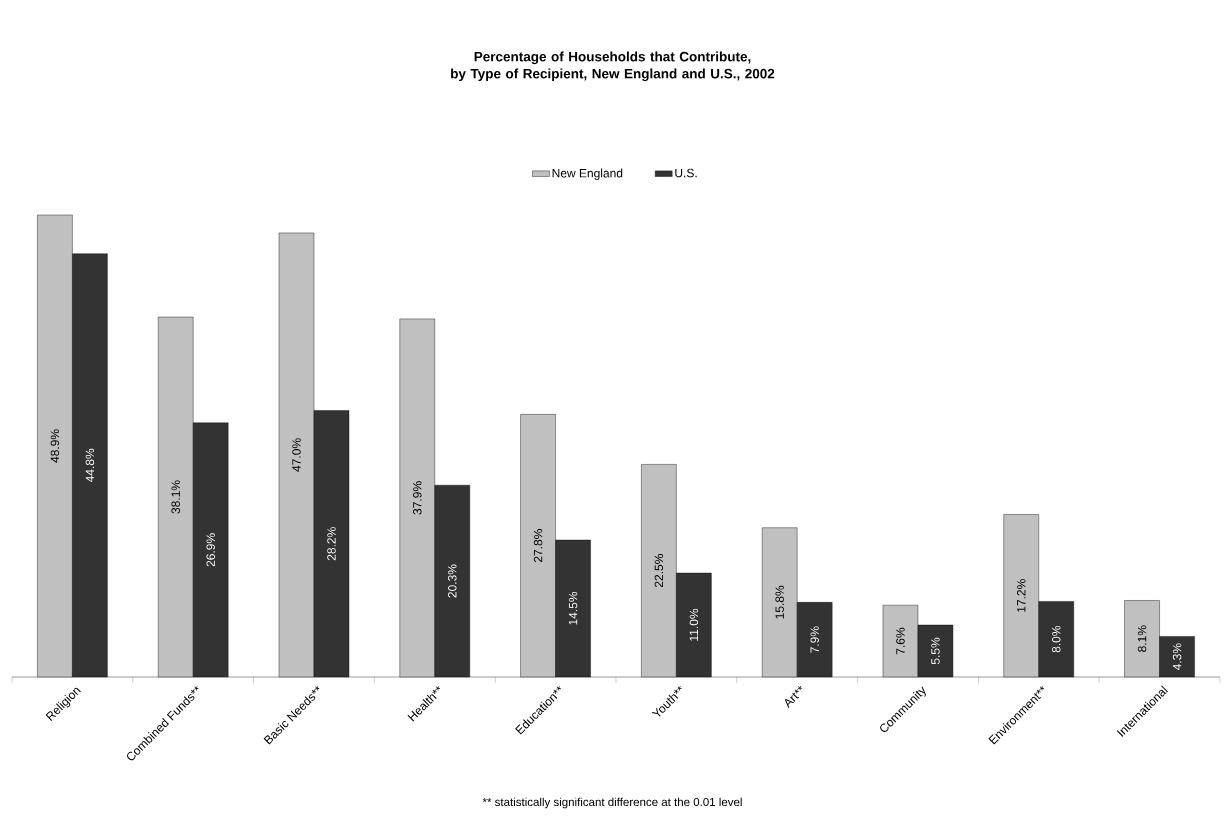 The image size is (1225, 816). I want to click on data-label: 8.0%, so click(1056, 639).